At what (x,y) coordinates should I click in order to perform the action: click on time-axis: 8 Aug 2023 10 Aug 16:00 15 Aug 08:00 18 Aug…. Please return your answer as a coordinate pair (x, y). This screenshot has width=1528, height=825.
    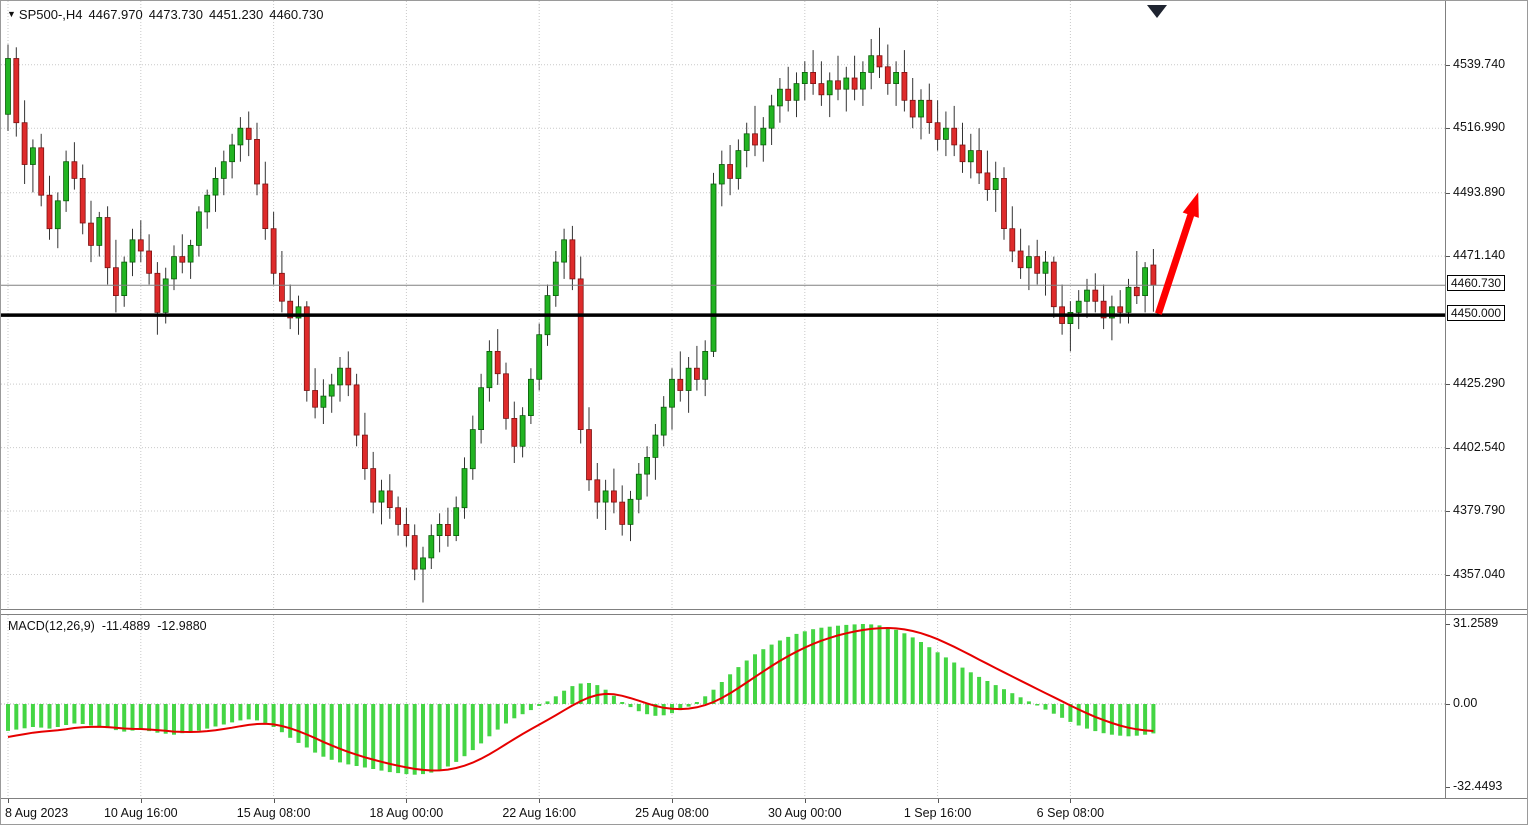
    Looking at the image, I should click on (764, 811).